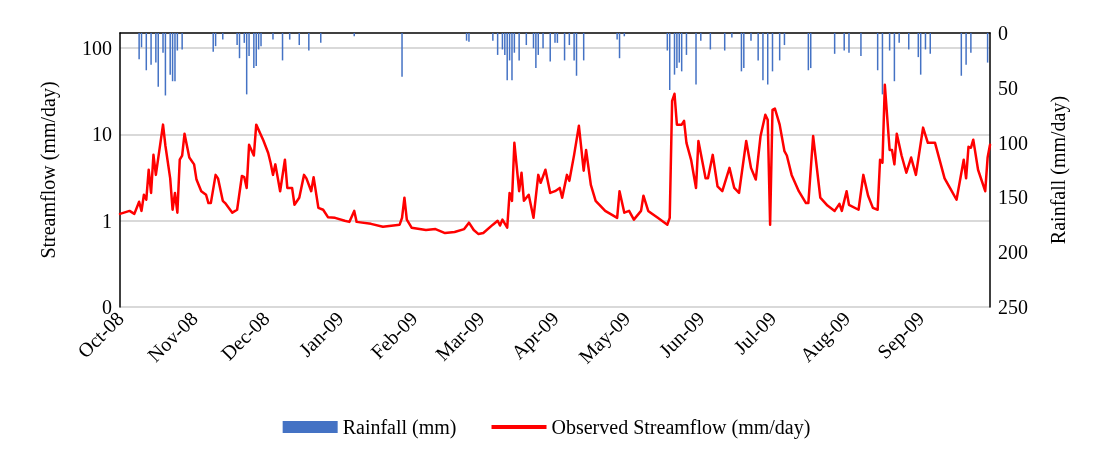  What do you see at coordinates (1013, 307) in the screenshot?
I see `y2-tick-label: 250` at bounding box center [1013, 307].